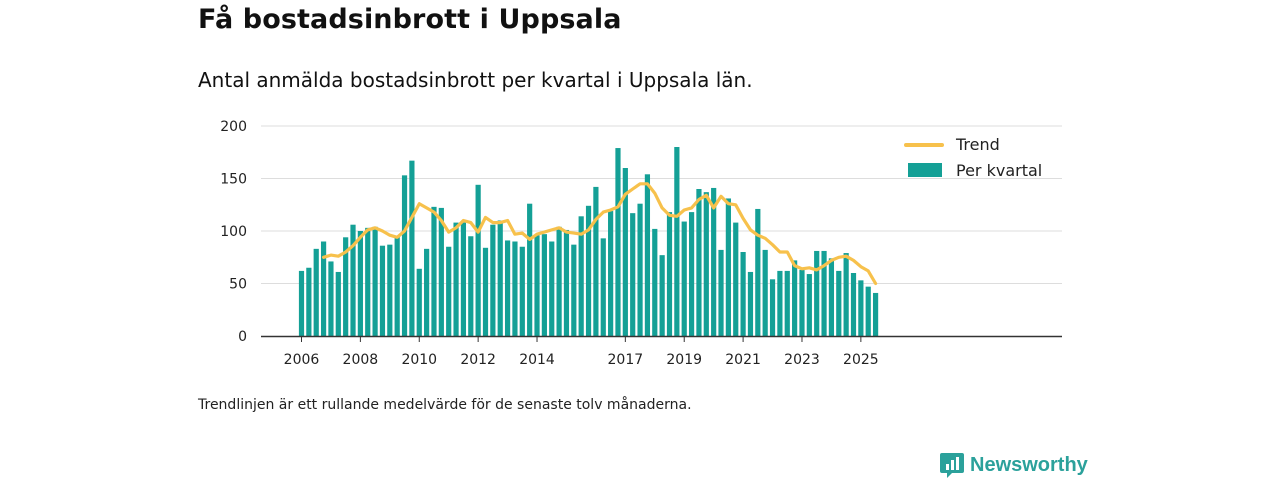 This screenshot has height=480, width=1280. I want to click on newsworthy-logo: Newsworthy, so click(1014, 465).